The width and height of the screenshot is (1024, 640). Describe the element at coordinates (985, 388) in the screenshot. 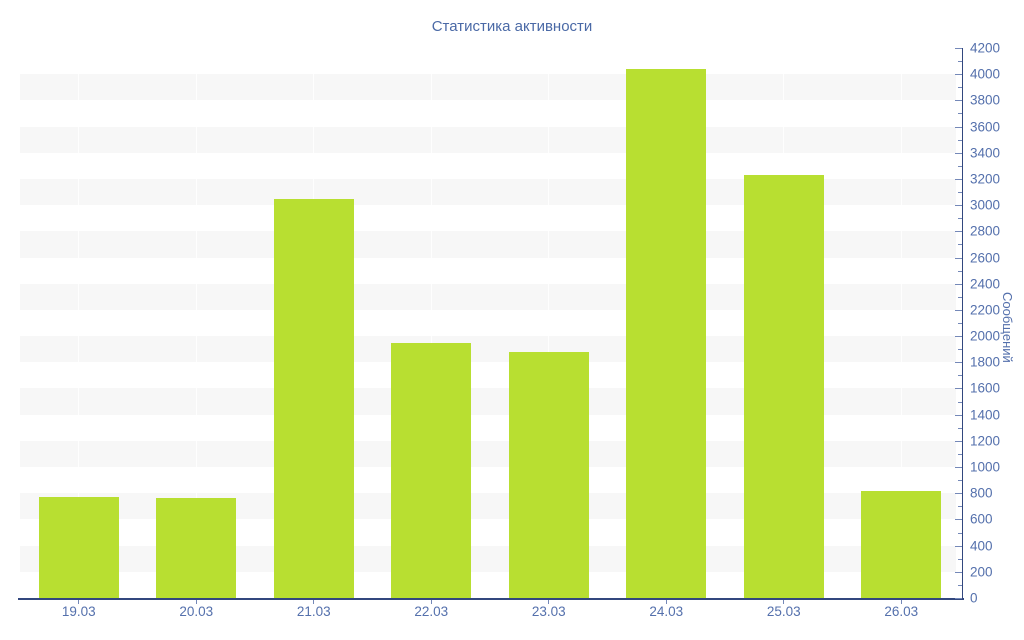

I see `y-tick-label: 1600` at that location.